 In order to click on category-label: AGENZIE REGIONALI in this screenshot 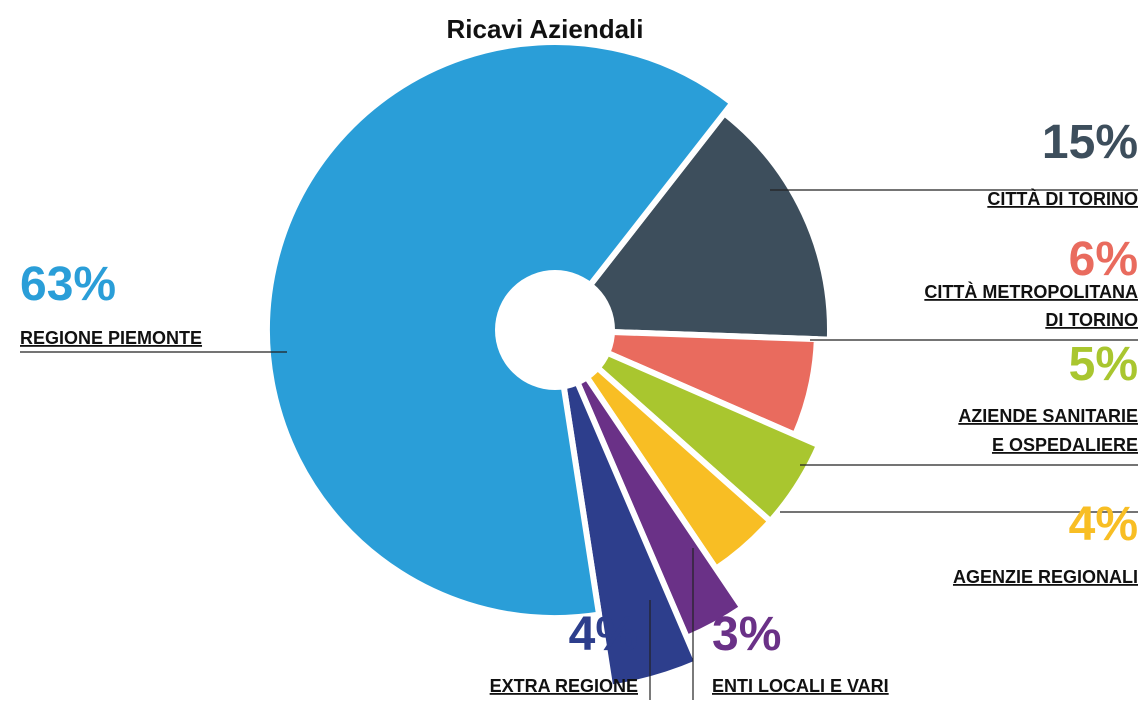, I will do `click(1045, 577)`.